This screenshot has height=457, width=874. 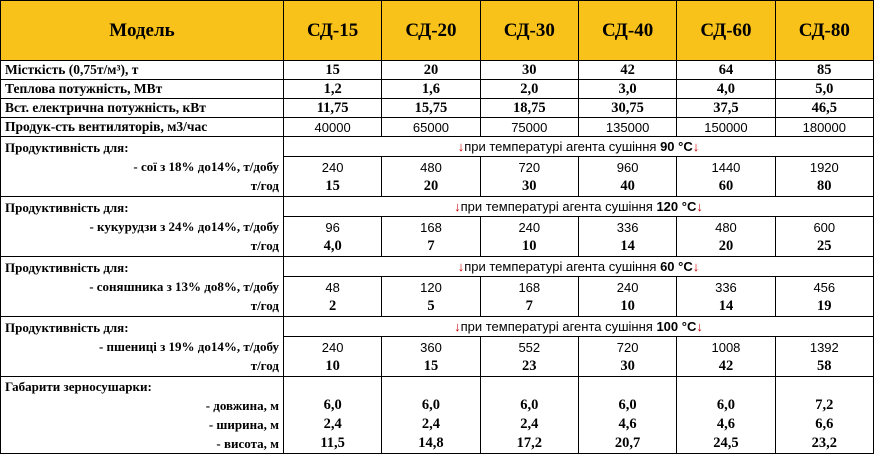 What do you see at coordinates (529, 236) in the screenshot?
I see `productivity-cell: 240 10` at bounding box center [529, 236].